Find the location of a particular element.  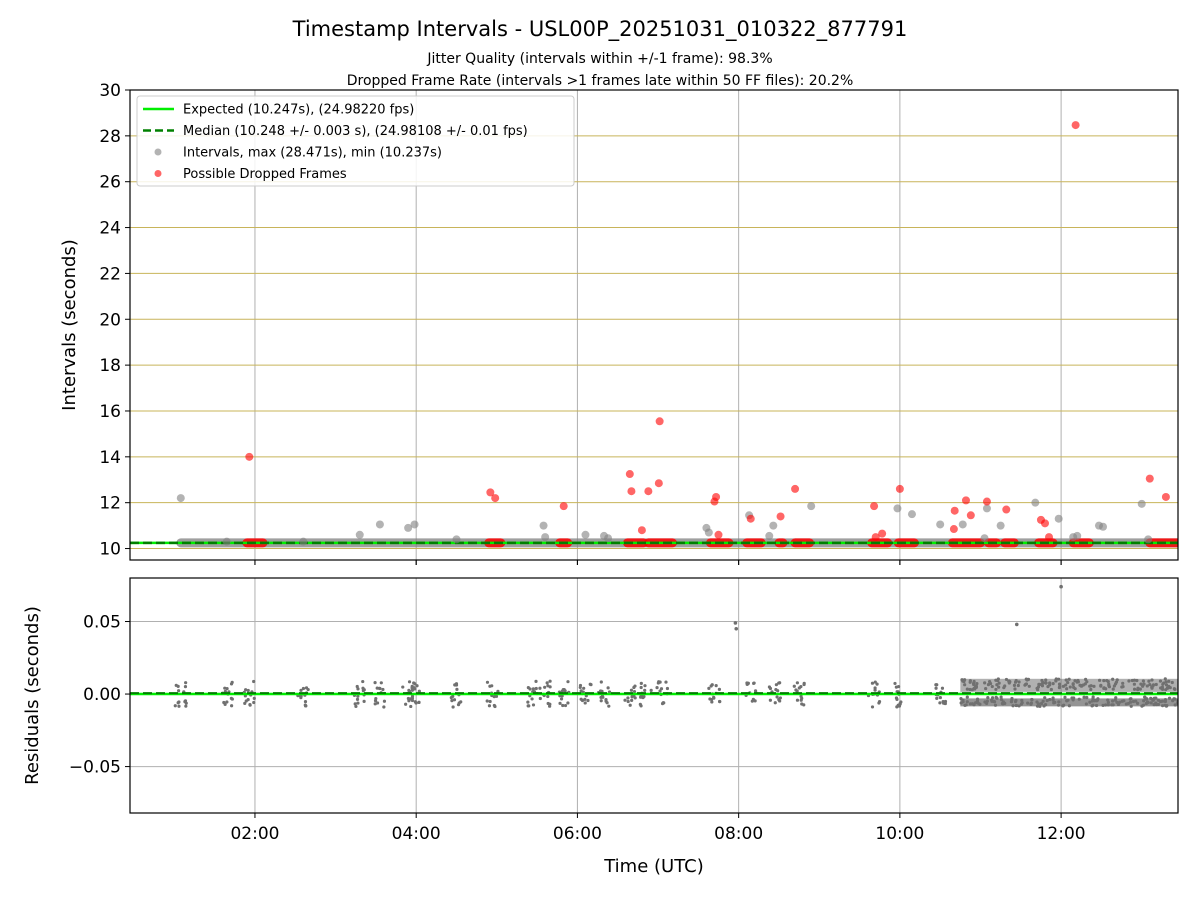

residuals-y-tick-label: 0.00 is located at coordinates (102, 695).